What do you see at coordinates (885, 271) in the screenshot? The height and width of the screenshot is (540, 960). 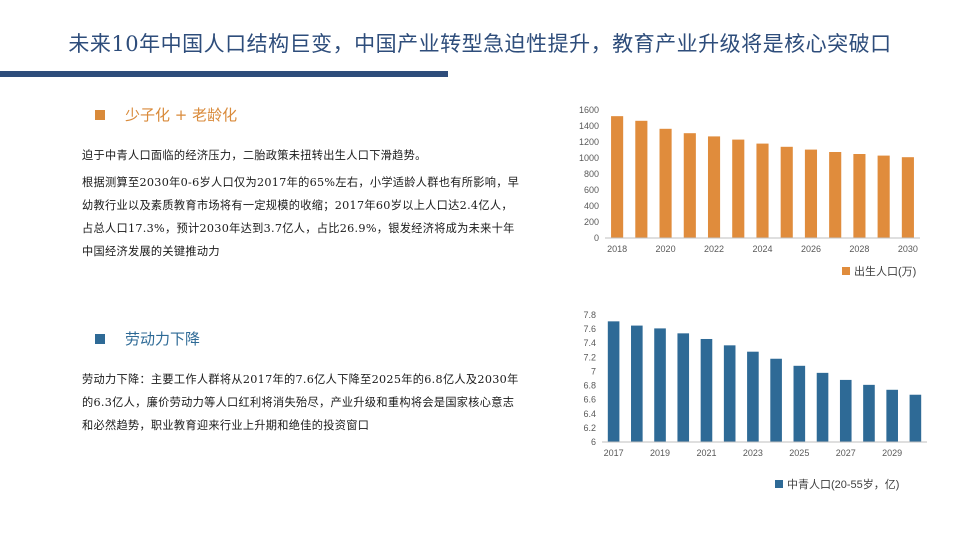 I see `legend-label: 出生人口(万)` at bounding box center [885, 271].